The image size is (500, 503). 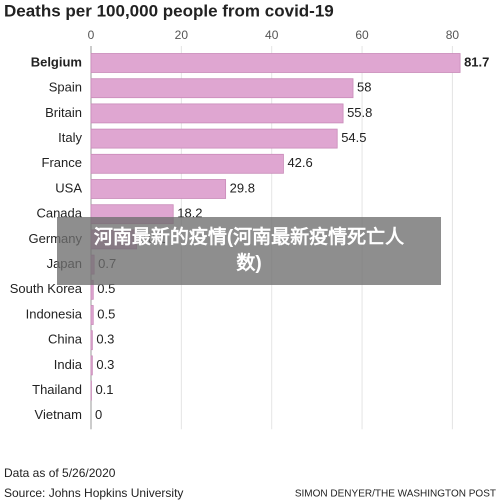 I want to click on y-tick-label: Britain, so click(x=63, y=112).